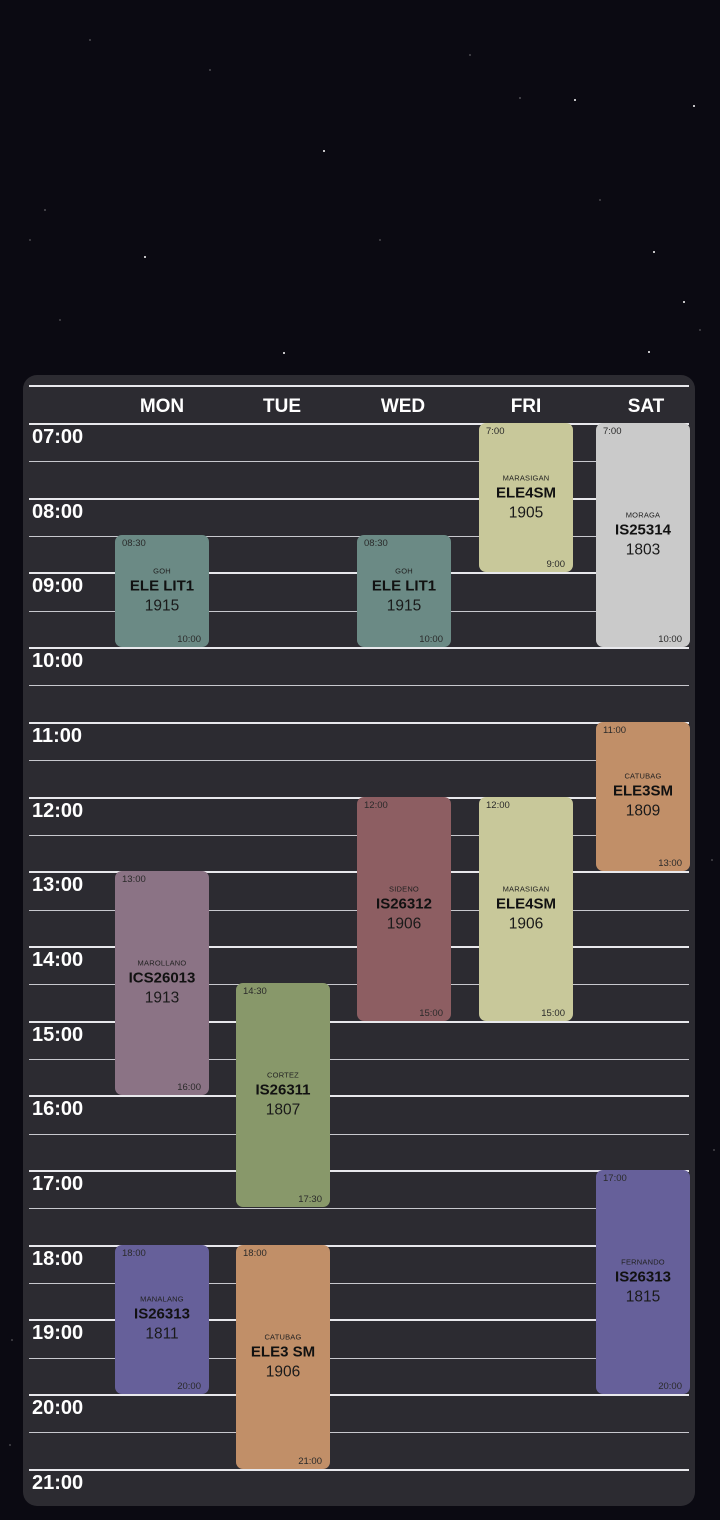  Describe the element at coordinates (310, 1200) in the screenshot. I see `class-end-time: 17:30` at that location.